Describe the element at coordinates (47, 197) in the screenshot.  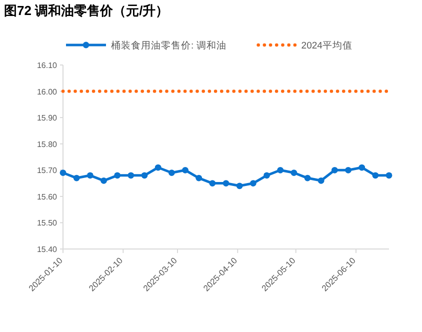
I see `y-tick-label: 15.60` at that location.